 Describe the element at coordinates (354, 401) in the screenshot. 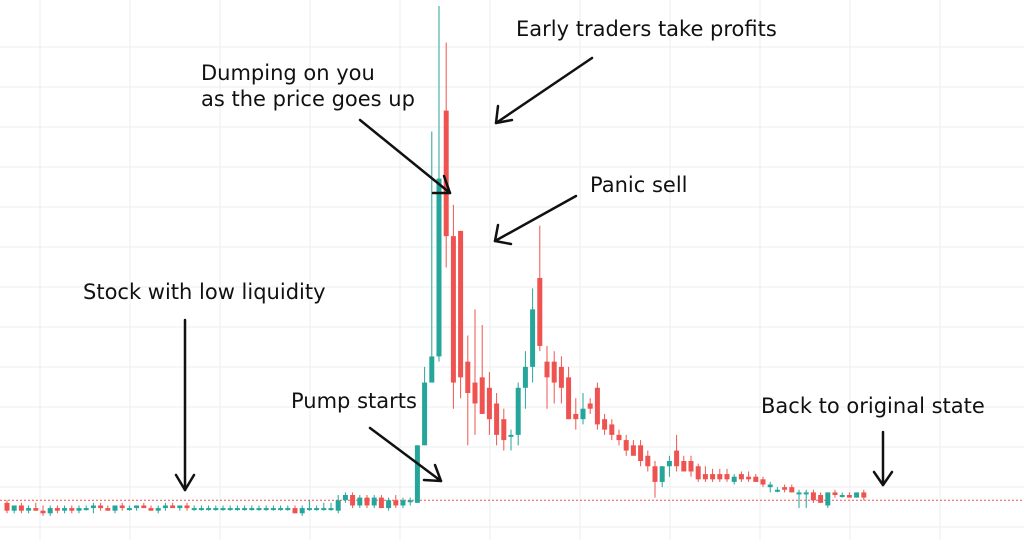

I see `label-pump-starts: Pump starts` at that location.